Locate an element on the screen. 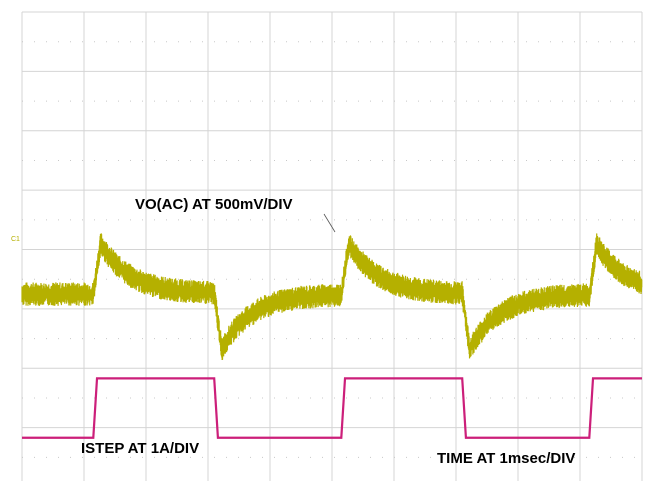 This screenshot has width=671, height=481. vo-ac-label: VO(AC) AT 500mV/DIV is located at coordinates (214, 204).